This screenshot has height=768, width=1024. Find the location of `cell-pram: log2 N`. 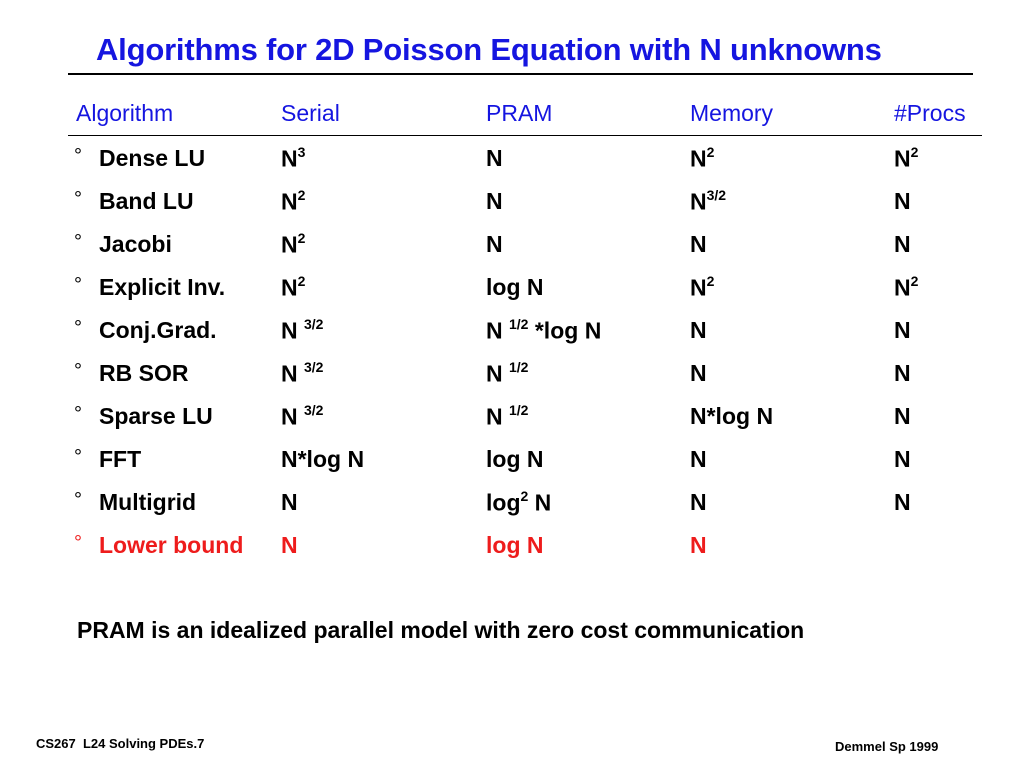

cell-pram: log2 N is located at coordinates (519, 502).